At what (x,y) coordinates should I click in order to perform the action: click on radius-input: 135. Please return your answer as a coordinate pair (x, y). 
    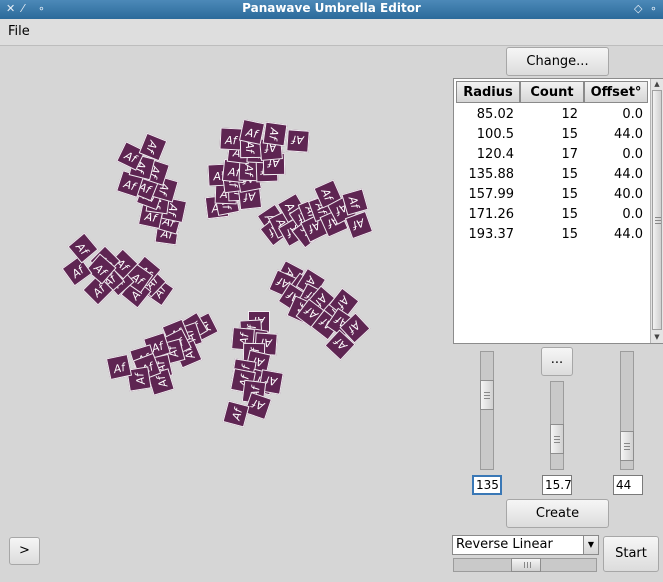
    Looking at the image, I should click on (487, 485).